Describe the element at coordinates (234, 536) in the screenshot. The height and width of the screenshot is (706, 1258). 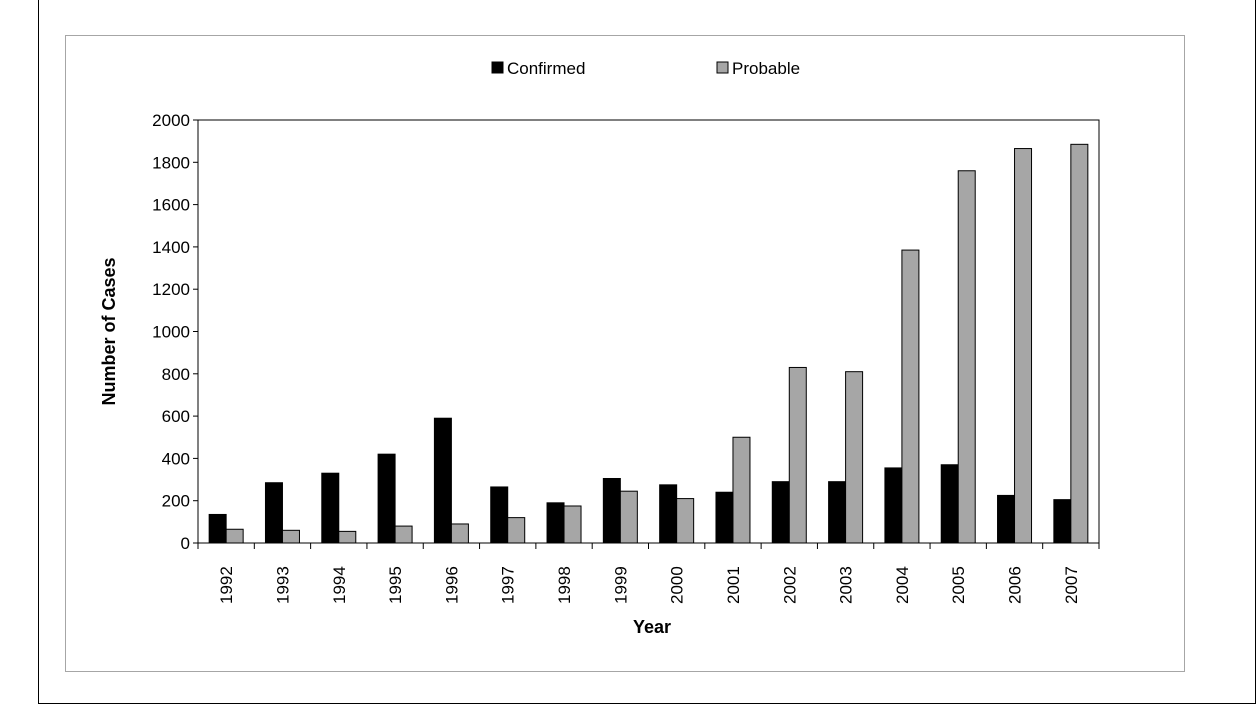
I see `bar-probable-1992` at that location.